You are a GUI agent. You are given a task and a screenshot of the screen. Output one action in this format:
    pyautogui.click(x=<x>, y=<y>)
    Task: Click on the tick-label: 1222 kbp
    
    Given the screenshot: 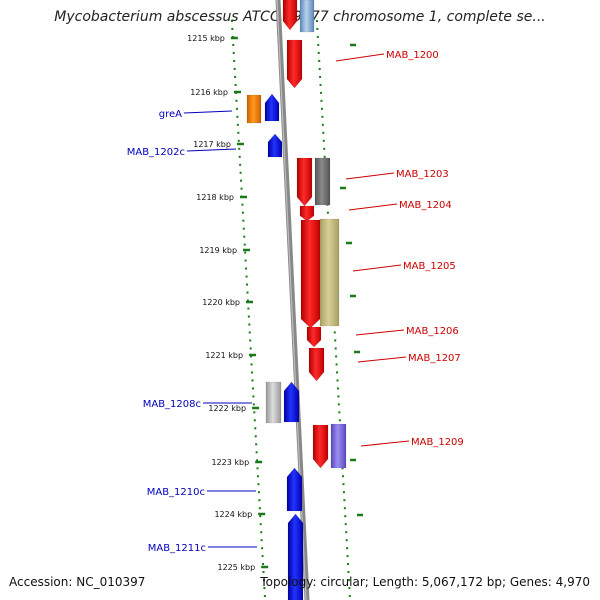 What is the action you would take?
    pyautogui.click(x=227, y=408)
    